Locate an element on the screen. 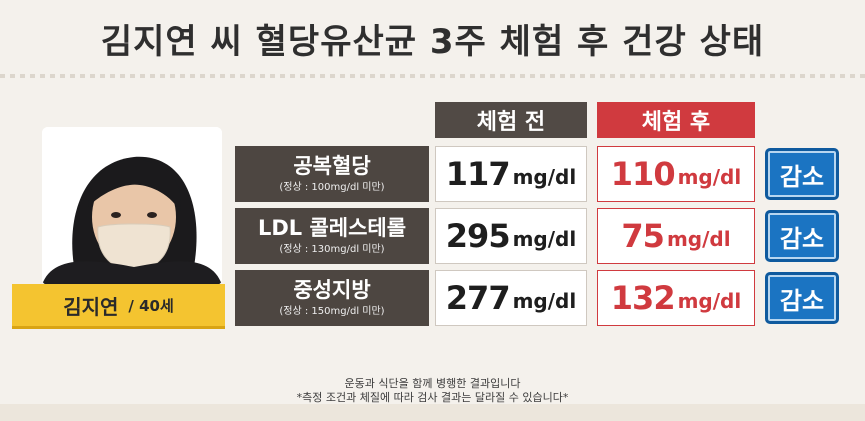 This screenshot has height=421, width=865. row-label-fasting-glucose: 공복혈당 (정상 : 100mg/dl 미만) is located at coordinates (332, 174).